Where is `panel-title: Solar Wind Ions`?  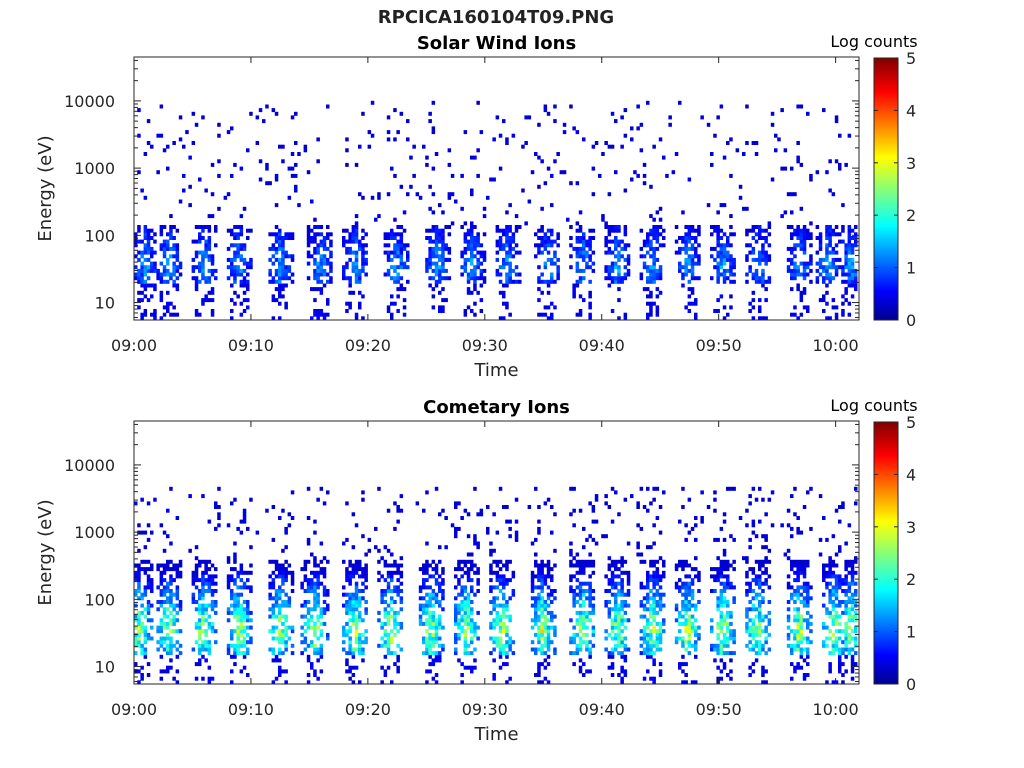 panel-title: Solar Wind Ions is located at coordinates (496, 43).